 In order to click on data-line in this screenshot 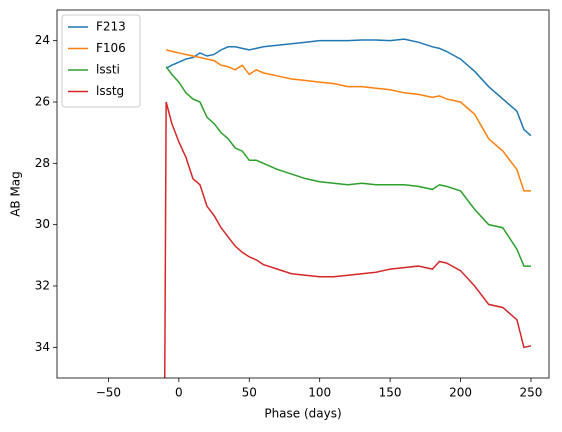, I will do `click(348, 87)`.